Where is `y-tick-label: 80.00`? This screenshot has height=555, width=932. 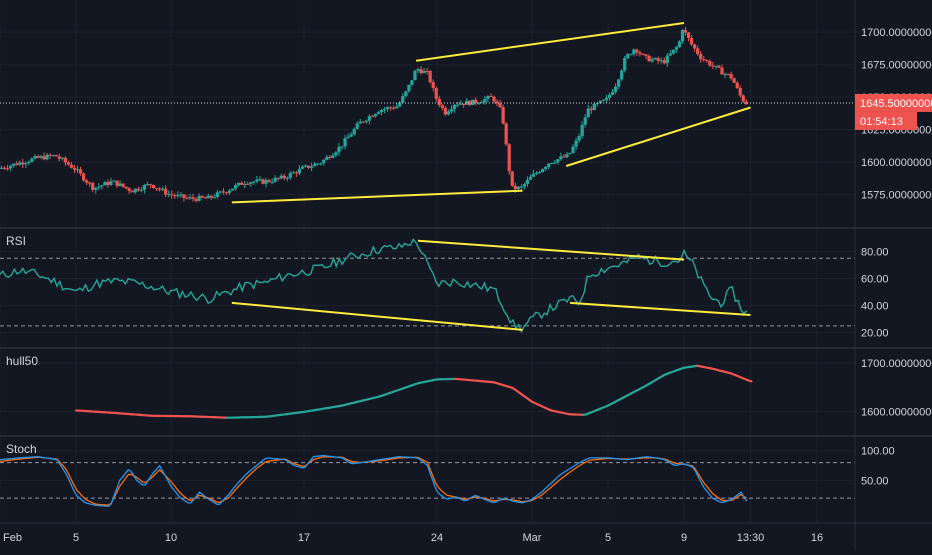 y-tick-label: 80.00 is located at coordinates (875, 253).